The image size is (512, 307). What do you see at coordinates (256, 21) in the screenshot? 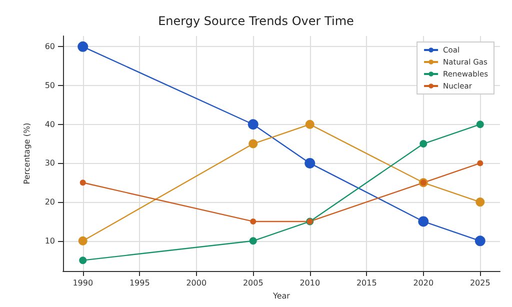
I see `chart-title: Energy Source Trends Over Time` at bounding box center [256, 21].